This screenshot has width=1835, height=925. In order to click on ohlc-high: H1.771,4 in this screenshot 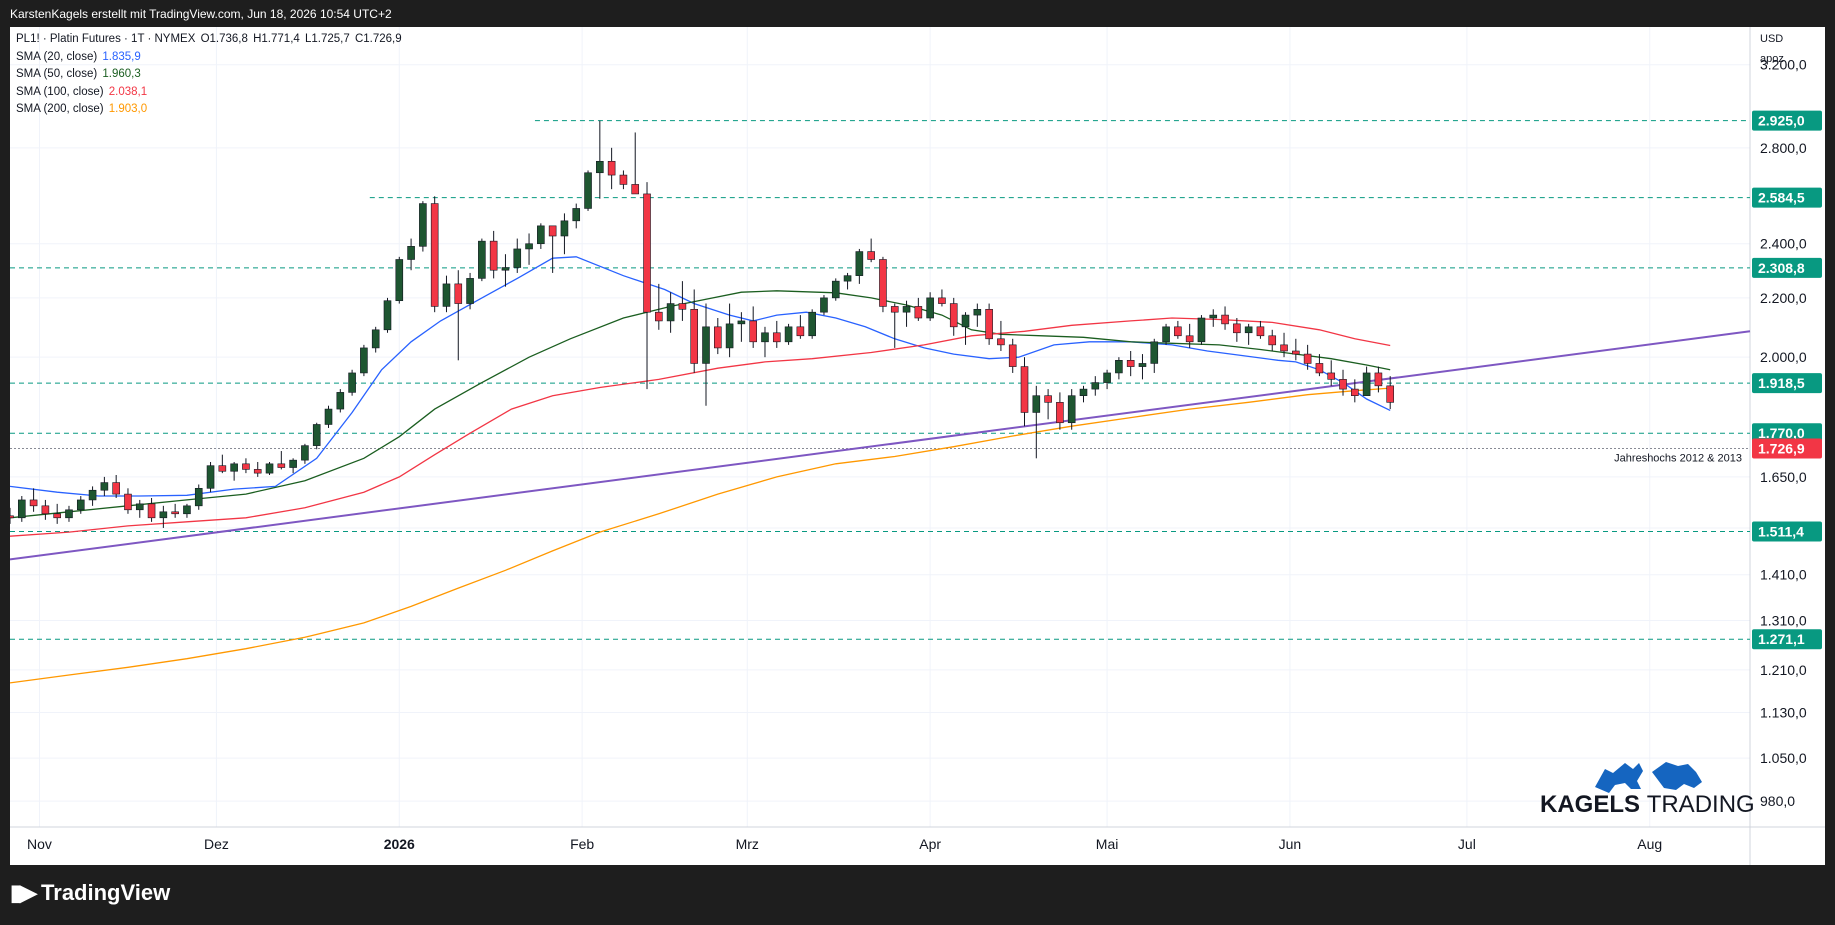, I will do `click(276, 39)`.